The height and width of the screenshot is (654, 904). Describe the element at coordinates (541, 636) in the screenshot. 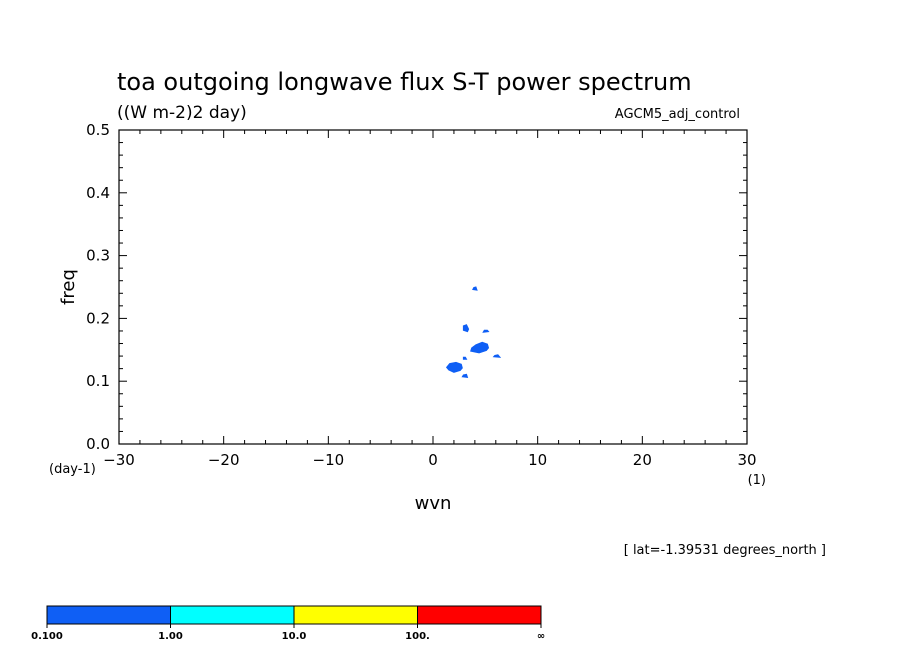

I see `colorbar-label: ∞` at that location.